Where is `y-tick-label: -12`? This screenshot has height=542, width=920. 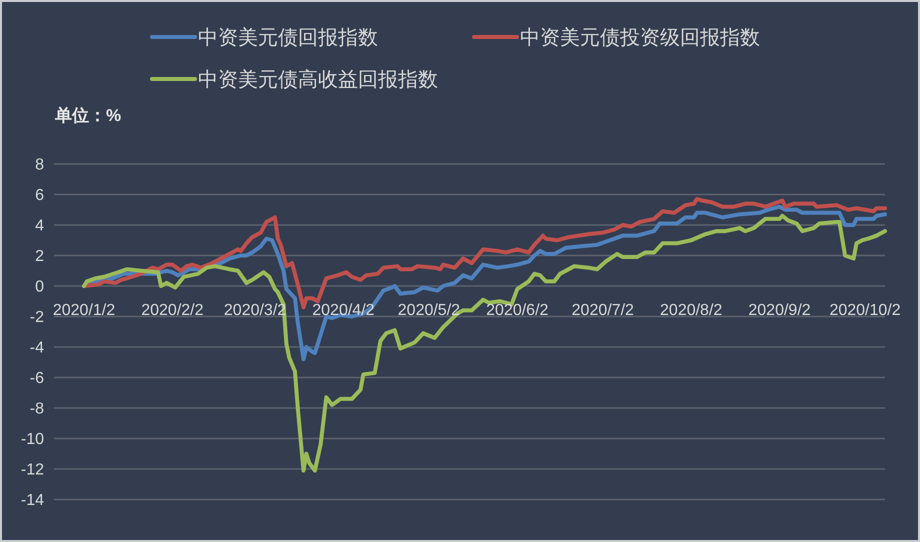
y-tick-label: -12 is located at coordinates (32, 470).